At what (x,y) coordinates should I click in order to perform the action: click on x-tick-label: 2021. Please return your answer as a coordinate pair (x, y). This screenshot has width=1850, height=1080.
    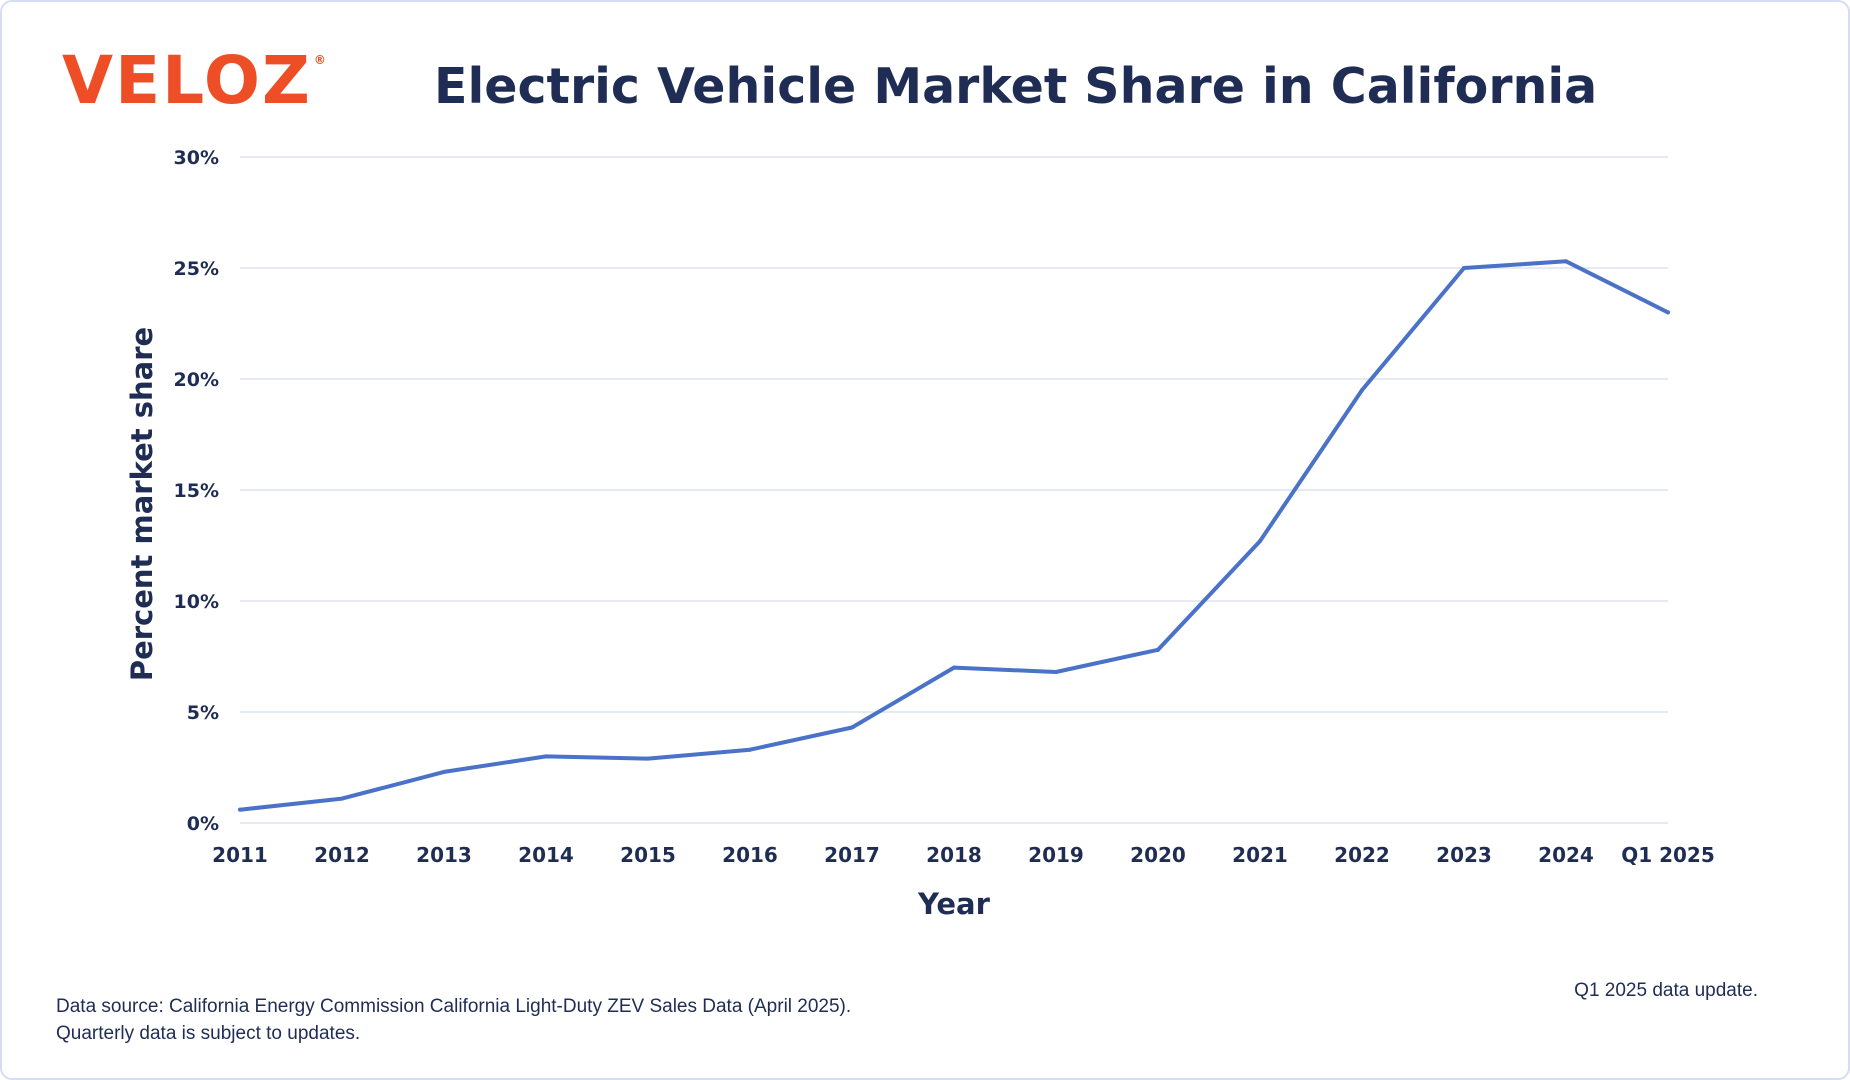
    Looking at the image, I should click on (1260, 855).